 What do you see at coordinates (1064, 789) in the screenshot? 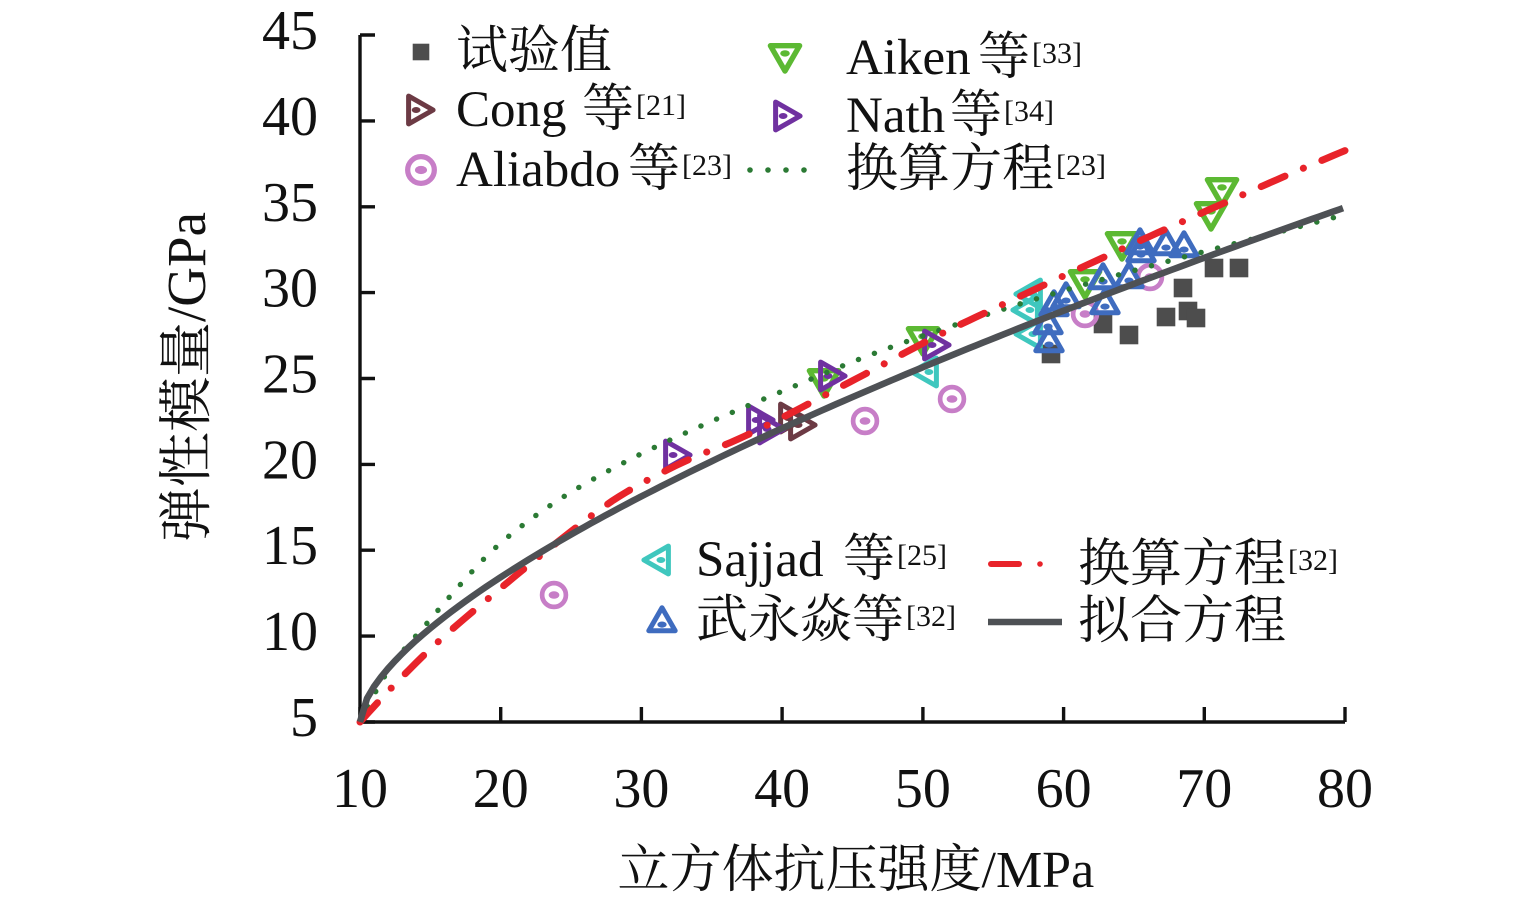
I see `svg-text: 60` at bounding box center [1064, 789].